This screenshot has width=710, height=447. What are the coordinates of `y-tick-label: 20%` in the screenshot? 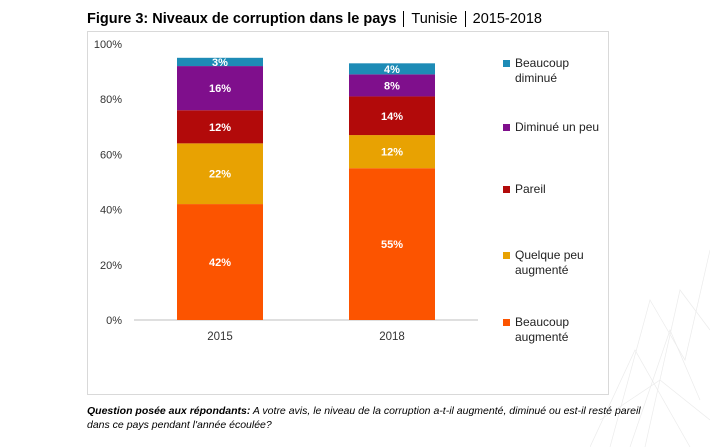 It's located at (111, 266).